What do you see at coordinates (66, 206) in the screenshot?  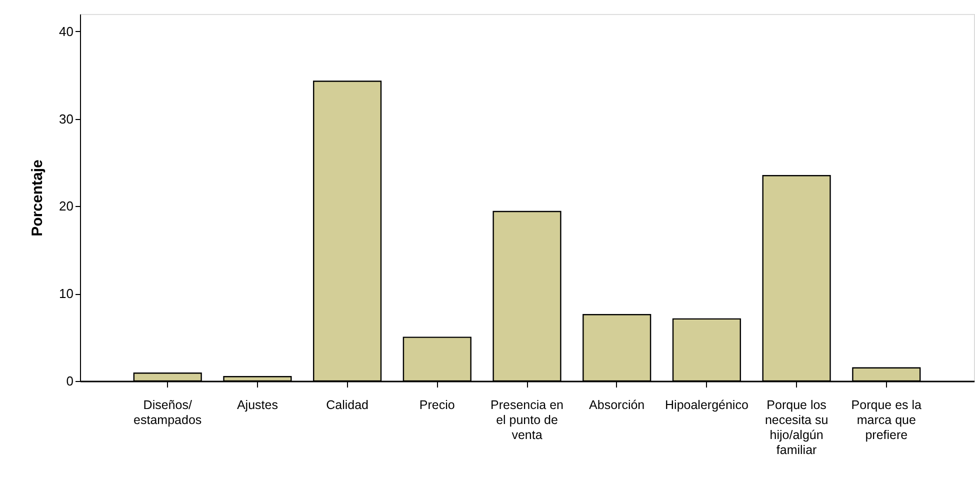 I see `y-tick-label: 20` at bounding box center [66, 206].